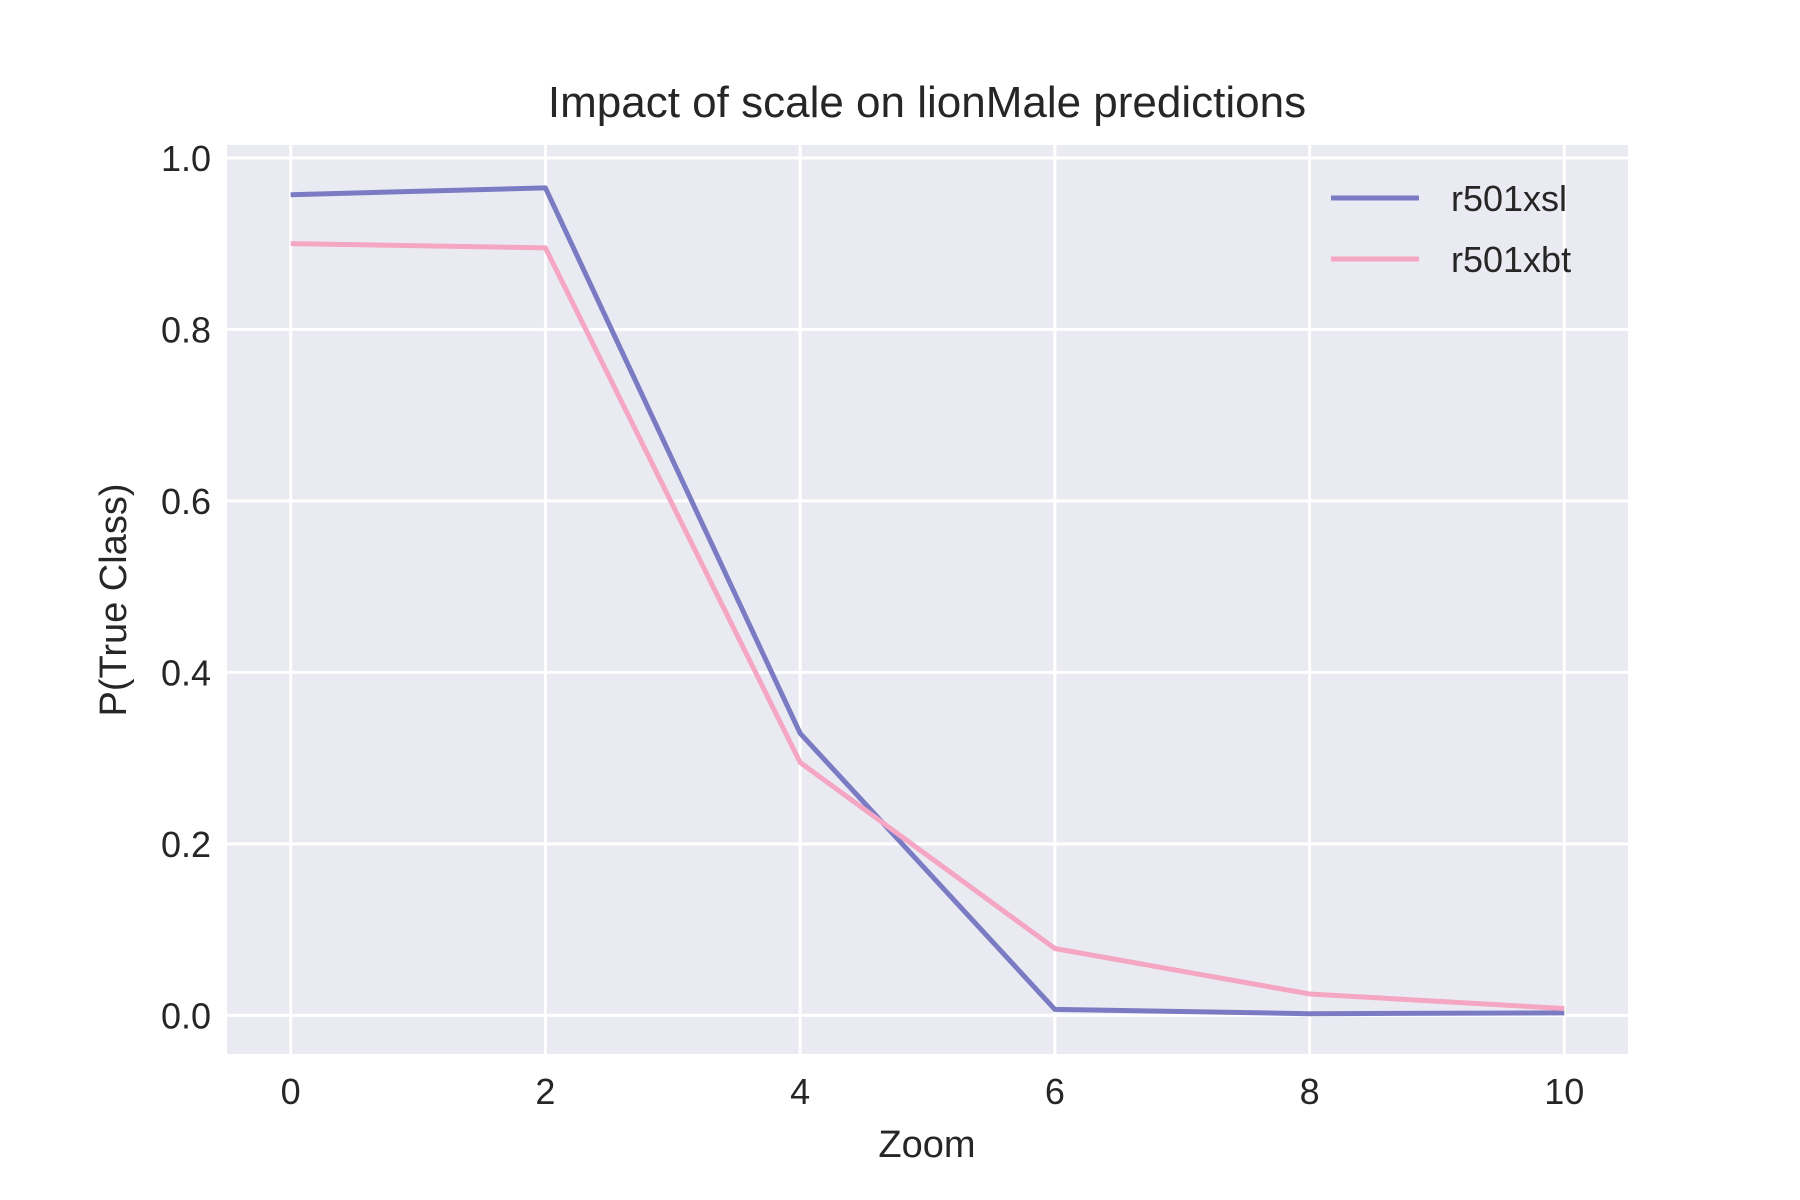 Image resolution: width=1800 pixels, height=1200 pixels. Describe the element at coordinates (1451, 229) in the screenshot. I see `legend: r501xsl r501xbt` at that location.